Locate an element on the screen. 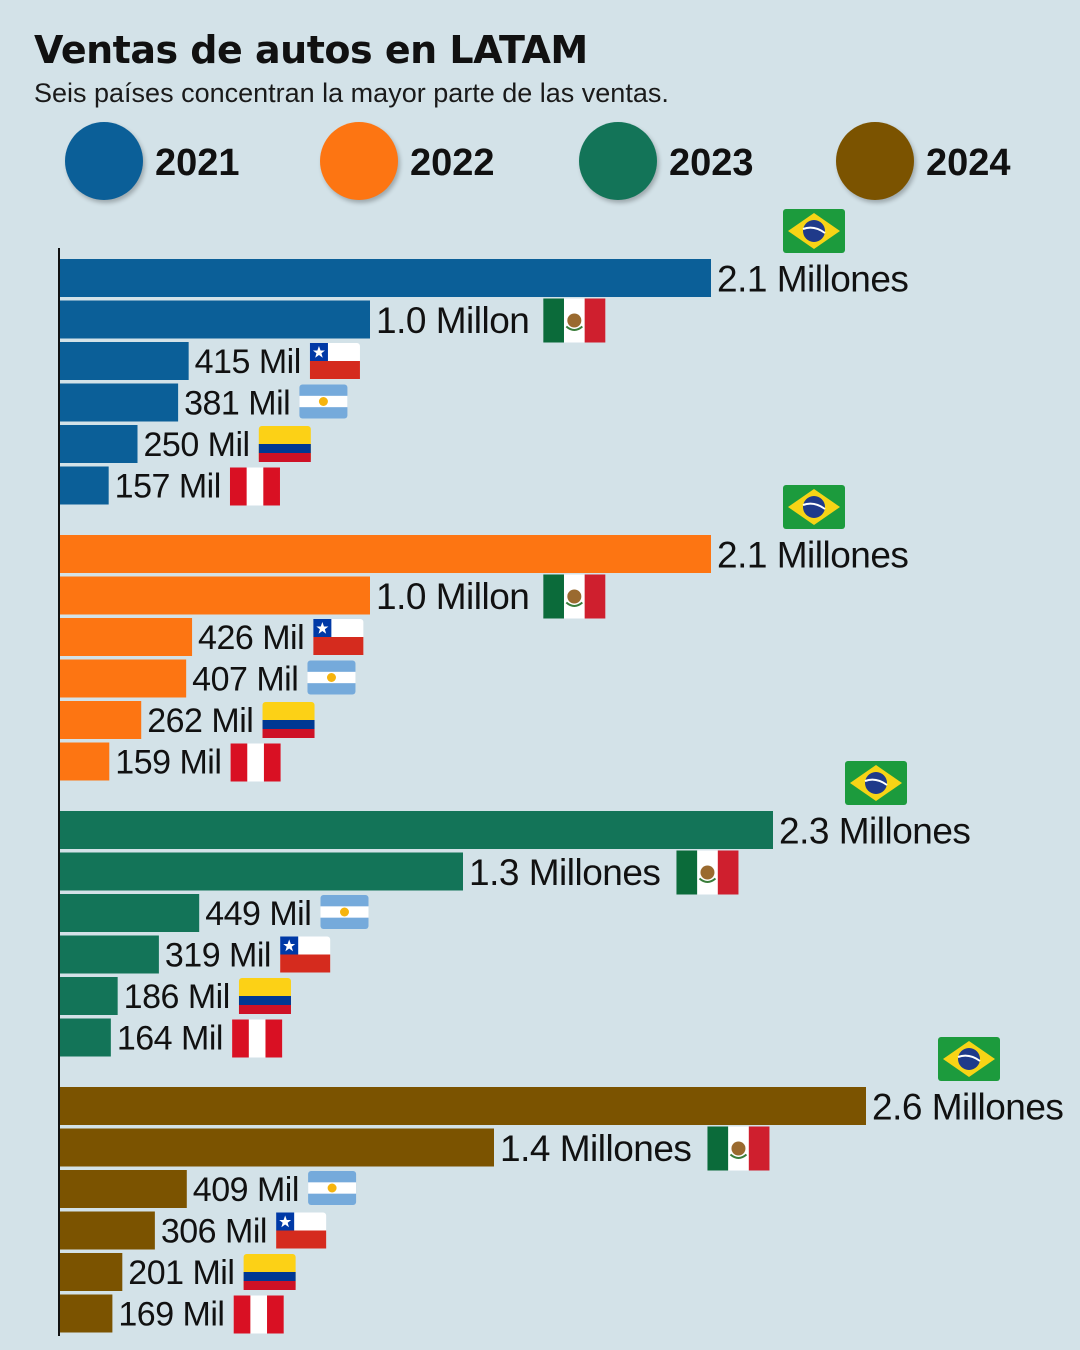 Image resolution: width=1080 pixels, height=1350 pixels. bar-2022-brazil is located at coordinates (385, 554).